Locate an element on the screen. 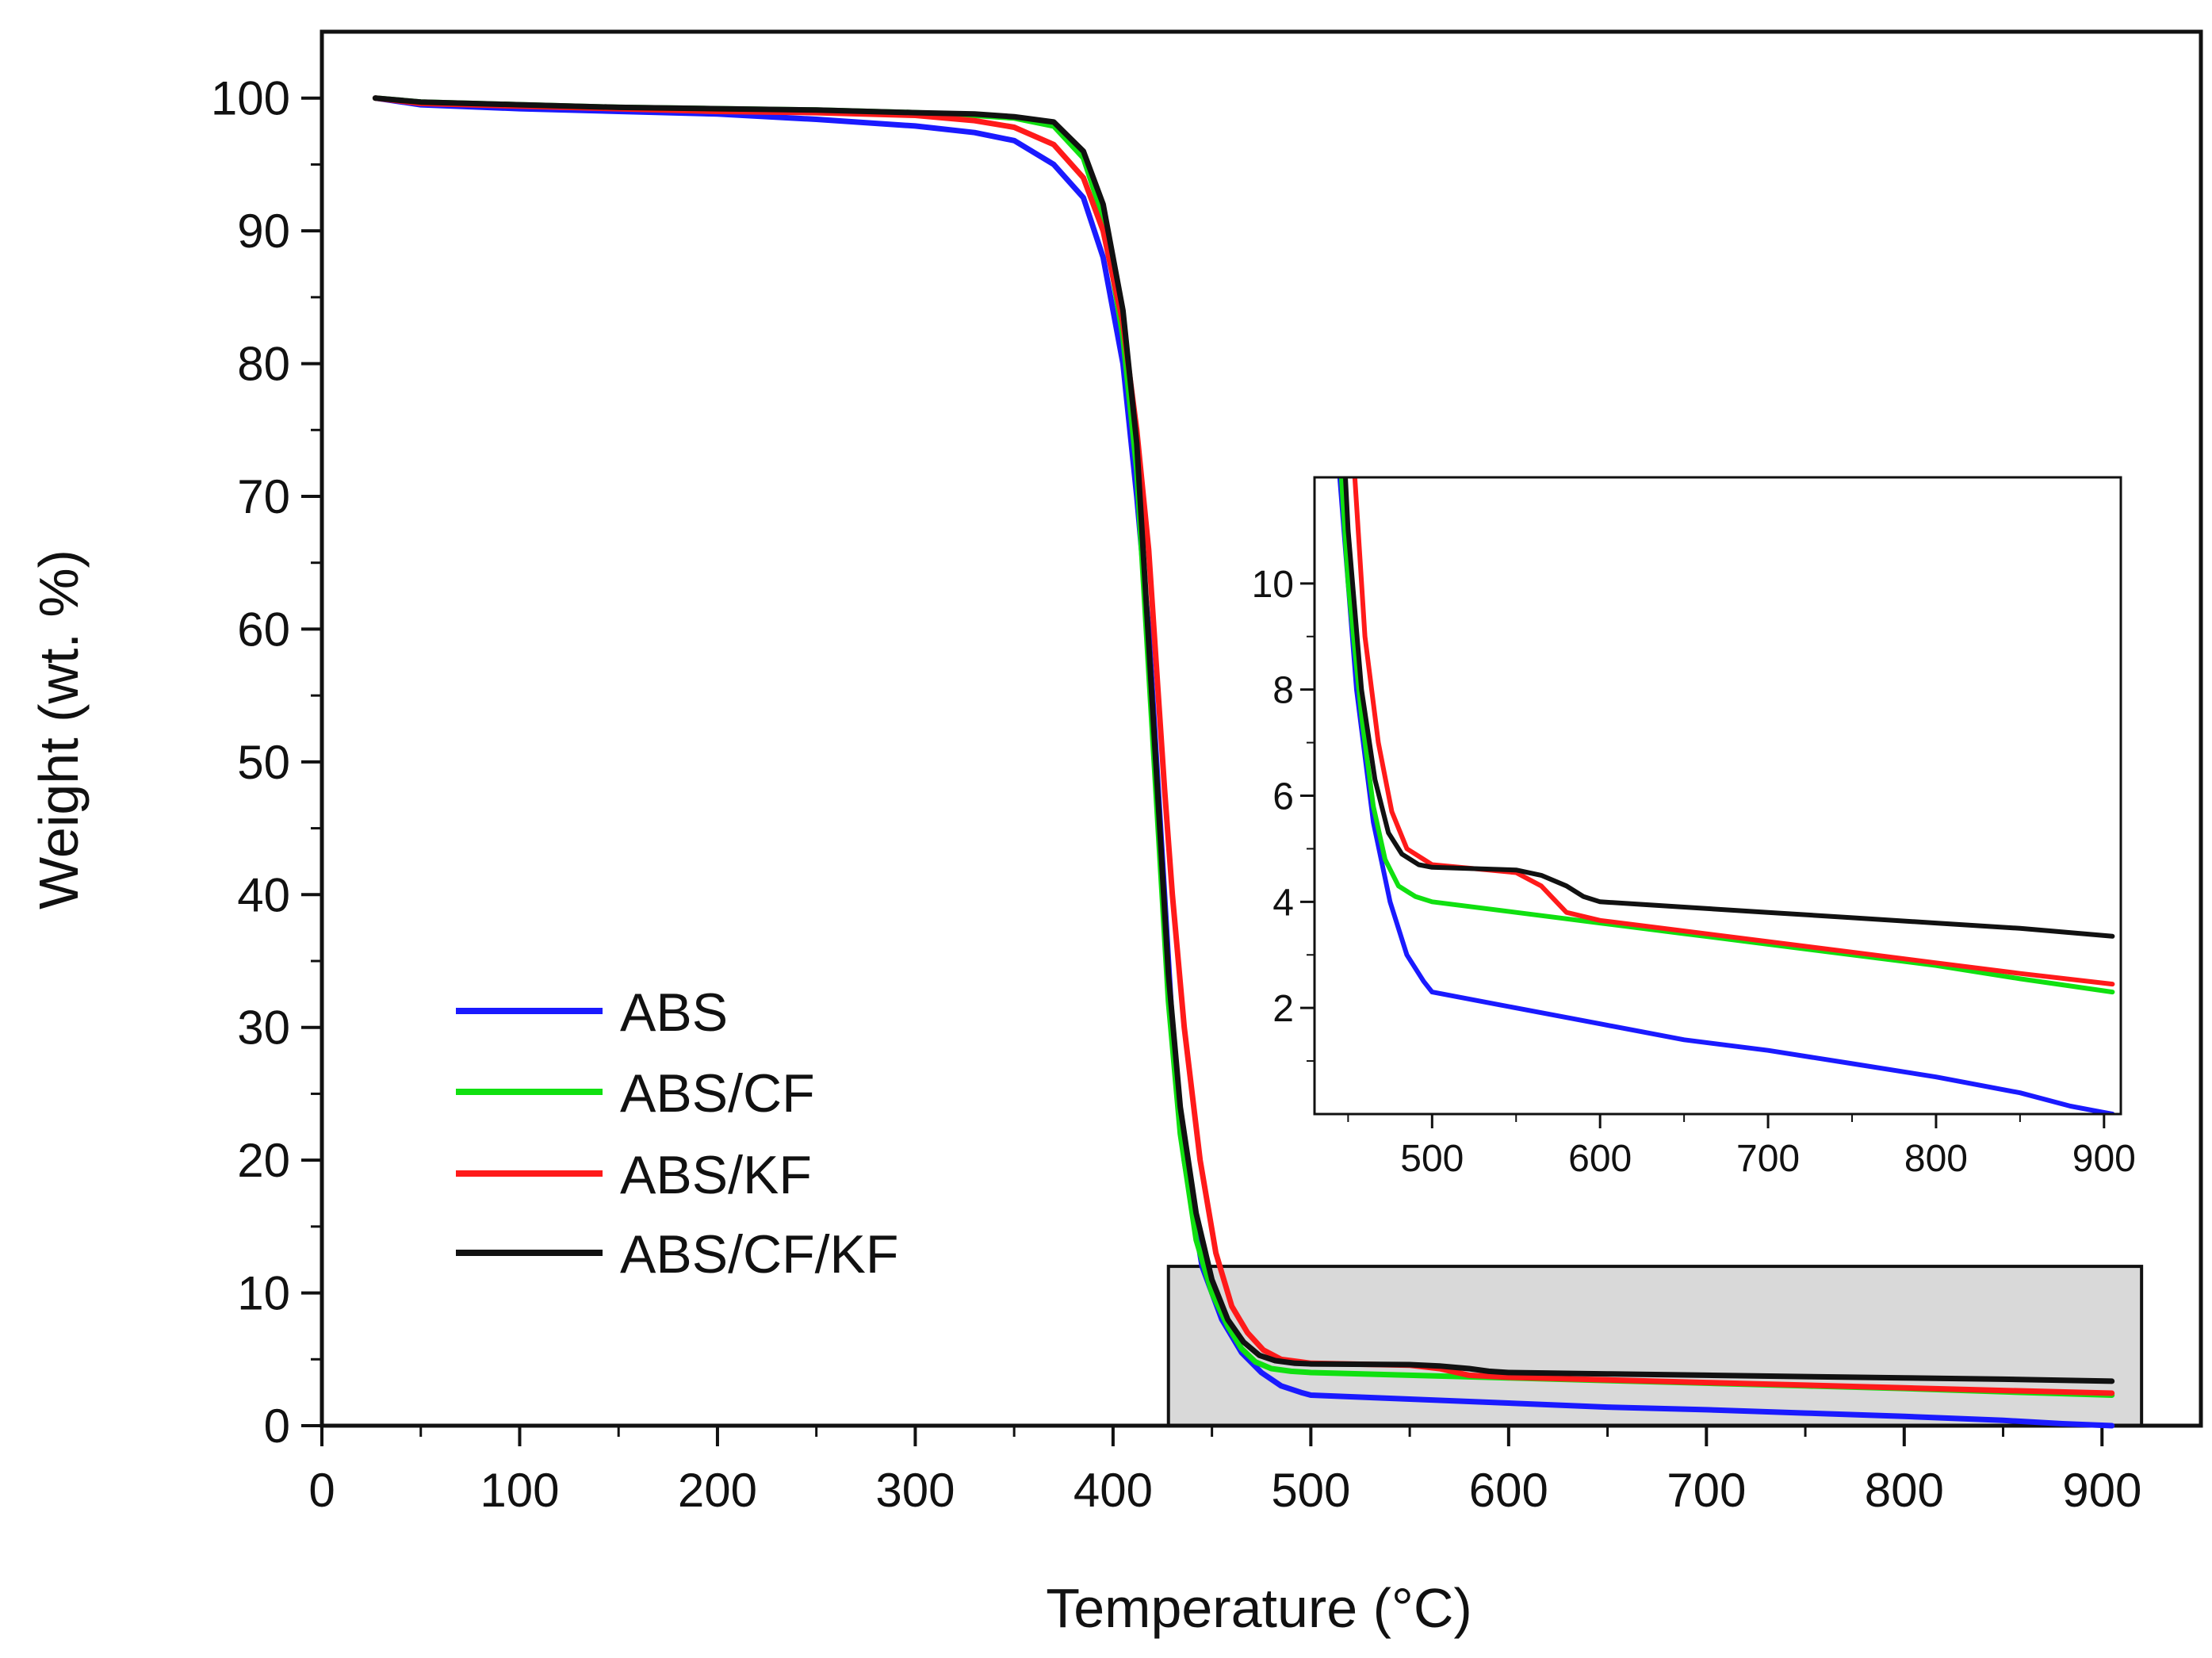  inset-y-tick-label: 6 is located at coordinates (1283, 797).